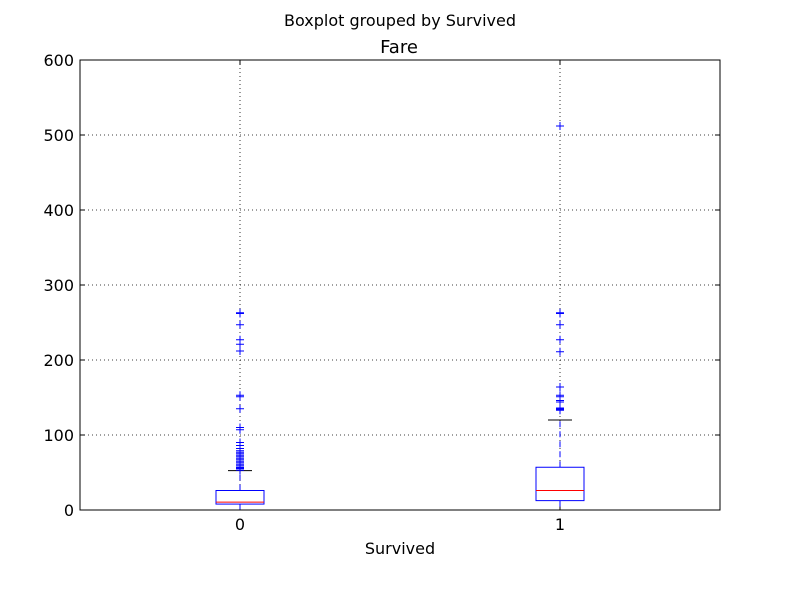 The width and height of the screenshot is (800, 600). Describe the element at coordinates (560, 524) in the screenshot. I see `x-tick-label: 1` at that location.